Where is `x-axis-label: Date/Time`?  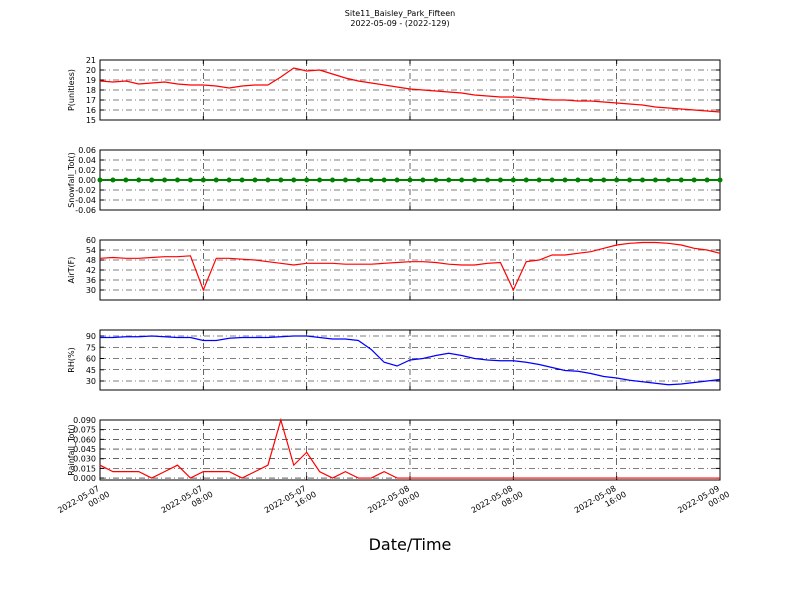 x-axis-label: Date/Time is located at coordinates (410, 544).